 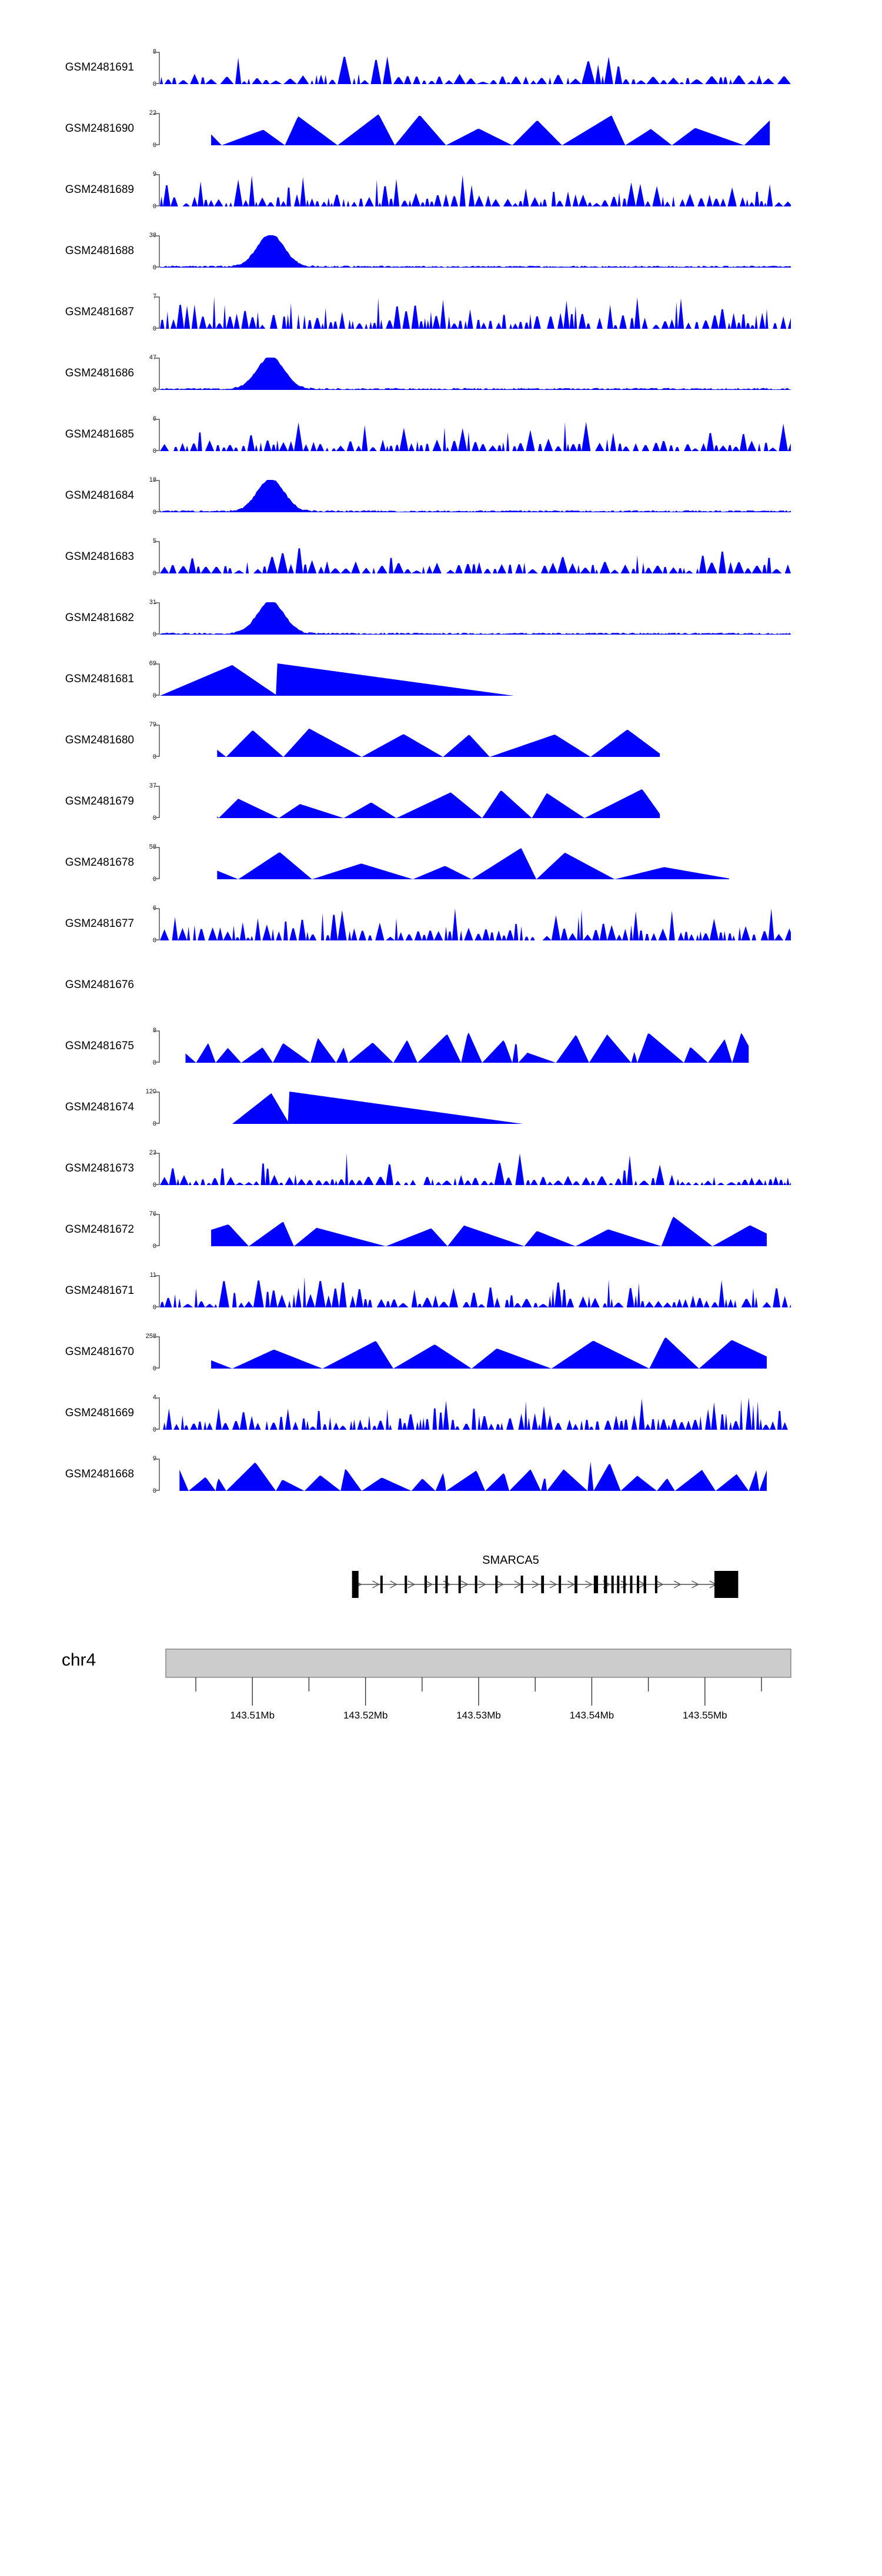 I want to click on y-axis-max-label: 38, so click(x=152, y=235).